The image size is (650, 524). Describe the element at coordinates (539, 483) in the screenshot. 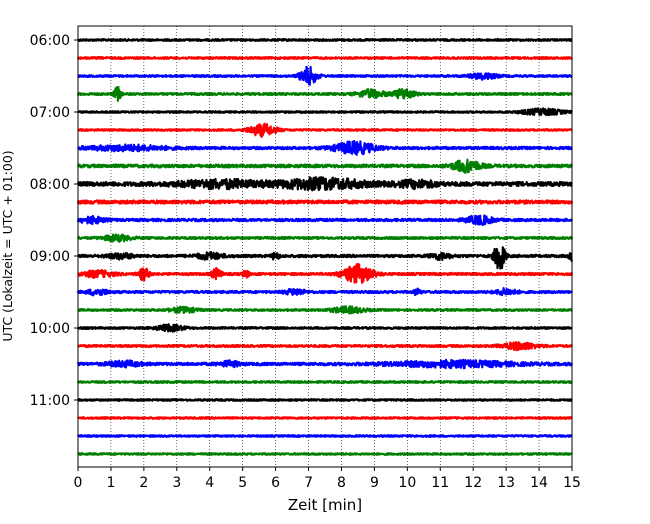

I see `x-tick-label-14: 14` at that location.